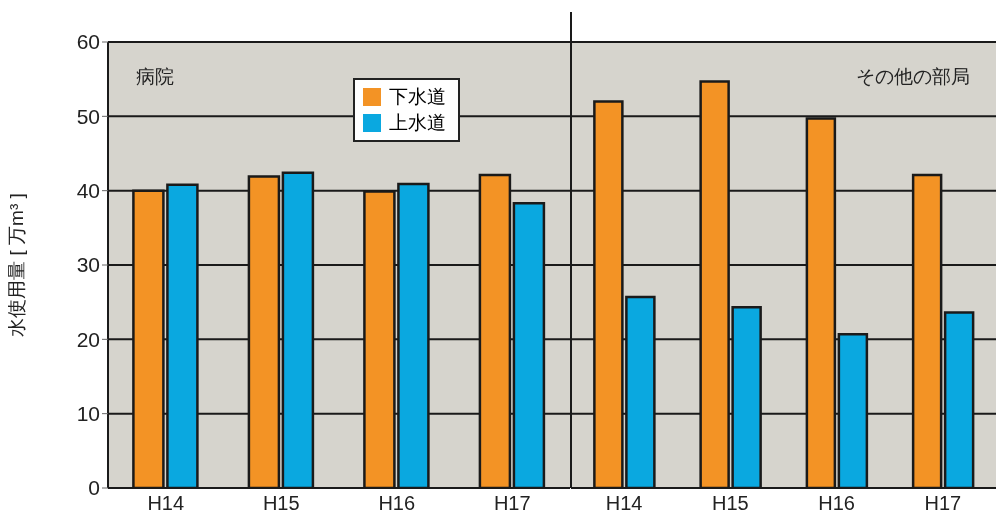 The width and height of the screenshot is (1004, 532). I want to click on y-tick-label: 30, so click(88, 265).